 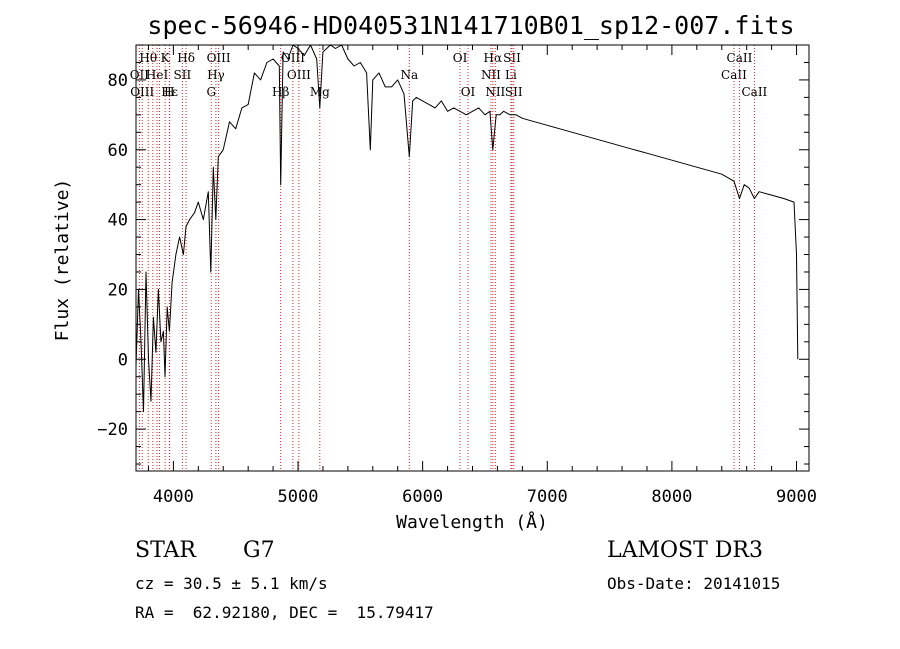 What do you see at coordinates (186, 58) in the screenshot?
I see `spectral-line-label: Hδ` at bounding box center [186, 58].